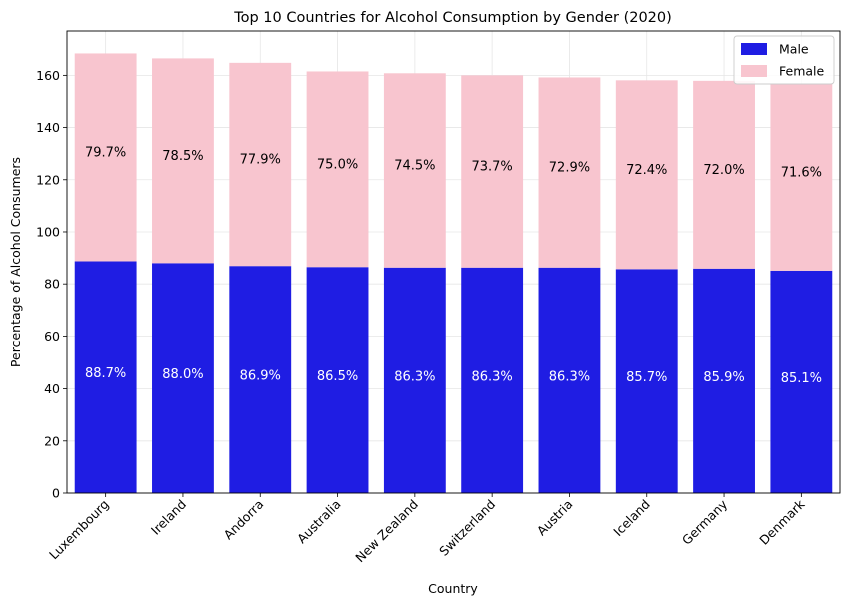 The width and height of the screenshot is (850, 610). I want to click on x-tick-label: Ireland, so click(168, 517).